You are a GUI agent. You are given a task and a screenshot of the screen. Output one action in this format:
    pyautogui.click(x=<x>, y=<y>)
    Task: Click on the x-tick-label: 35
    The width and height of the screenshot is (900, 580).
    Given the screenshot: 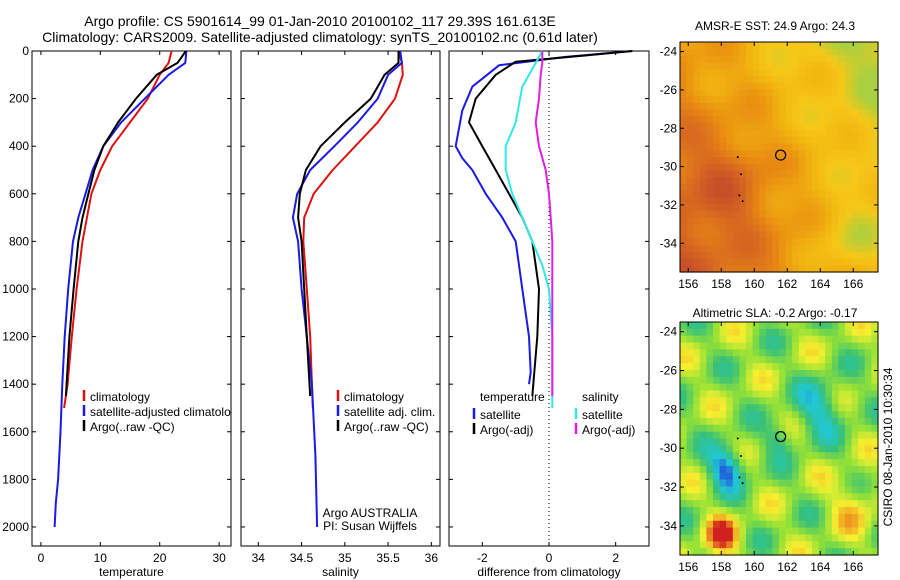 What is the action you would take?
    pyautogui.click(x=345, y=558)
    